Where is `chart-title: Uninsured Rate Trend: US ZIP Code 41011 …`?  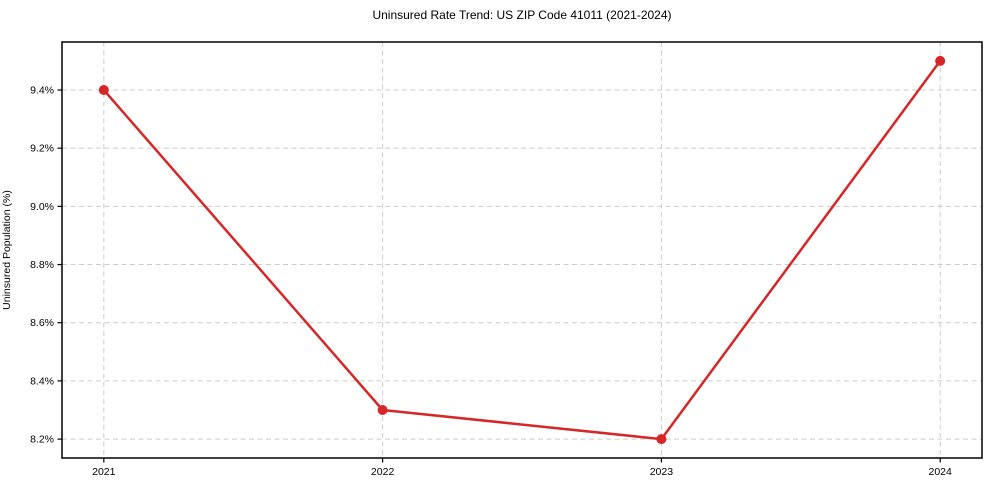
chart-title: Uninsured Rate Trend: US ZIP Code 41011 … is located at coordinates (522, 15).